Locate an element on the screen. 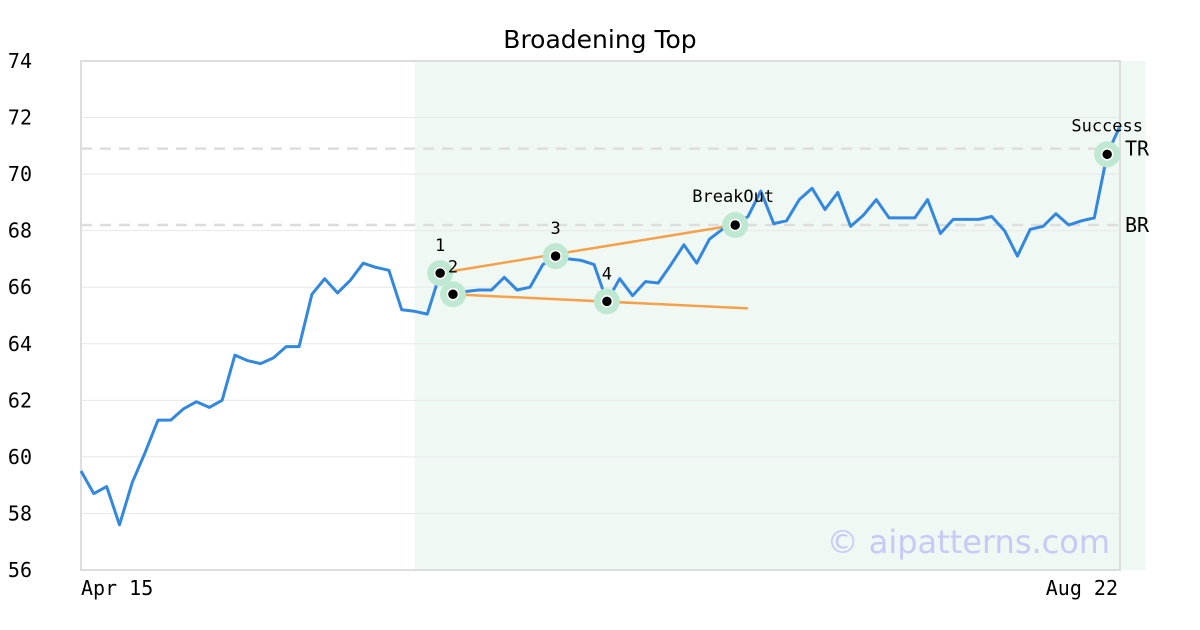  point-label-1: 1 is located at coordinates (440, 246).